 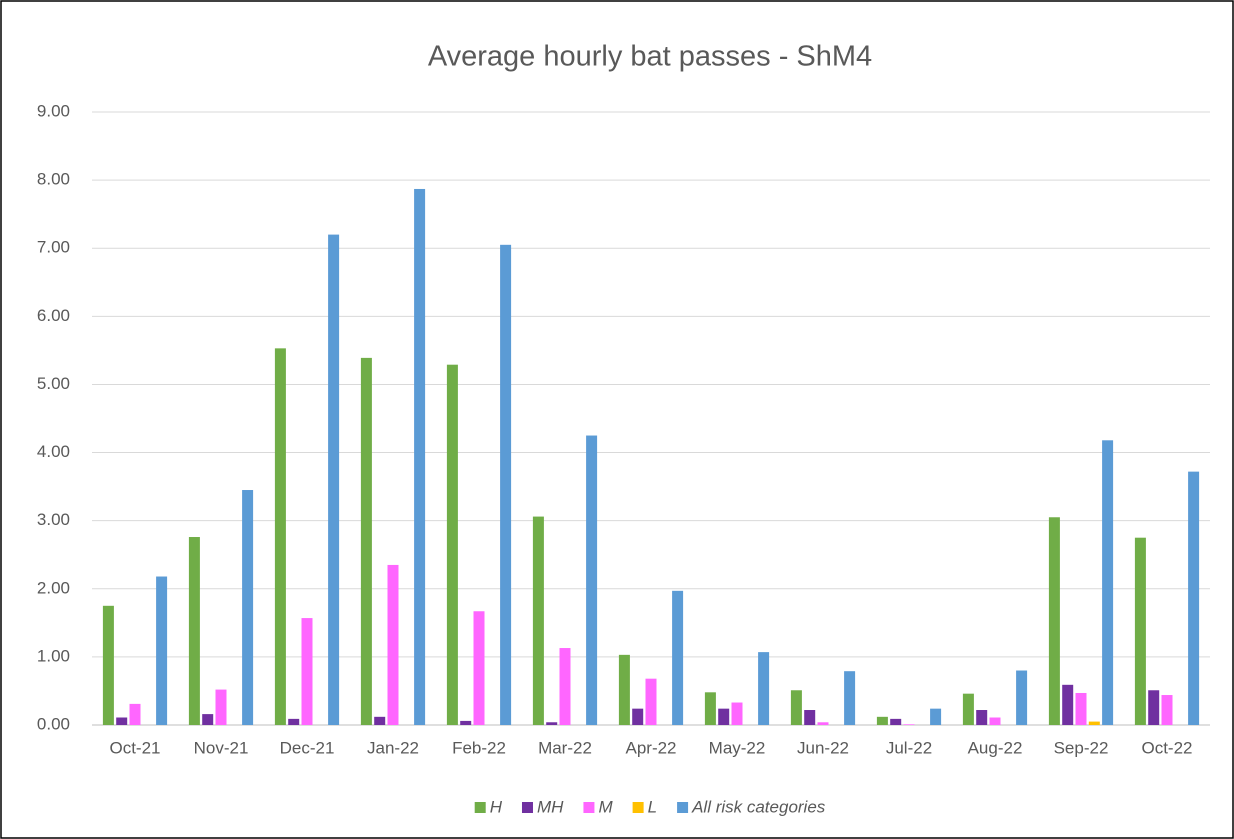 What do you see at coordinates (496, 806) in the screenshot?
I see `legend-label: H` at bounding box center [496, 806].